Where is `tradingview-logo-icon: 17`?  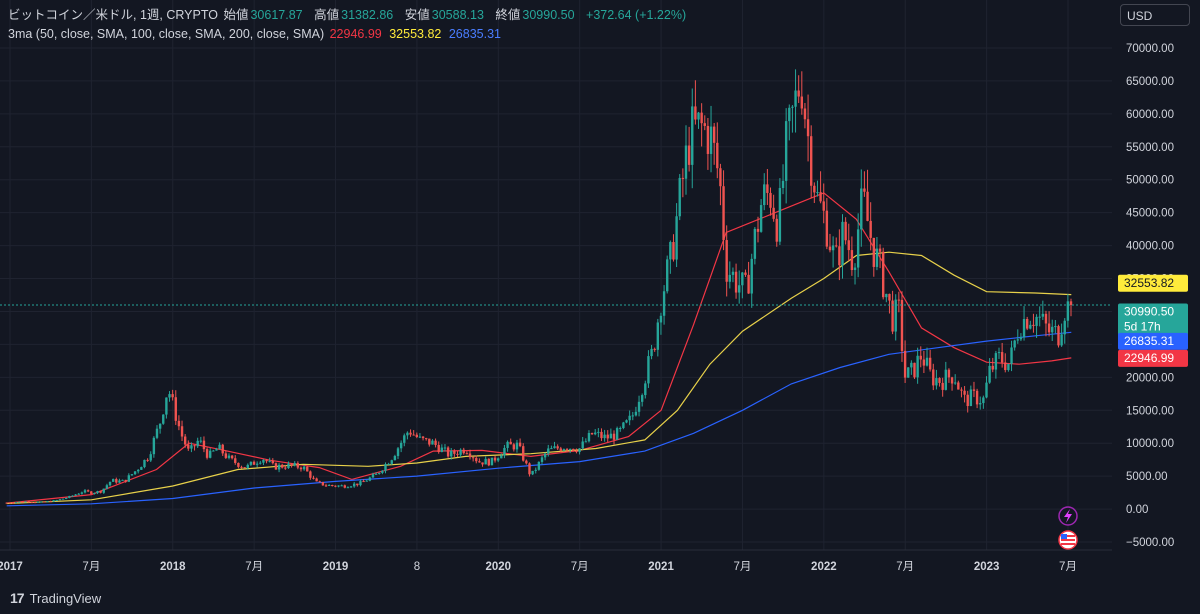 tradingview-logo-icon: 17 is located at coordinates (17, 598).